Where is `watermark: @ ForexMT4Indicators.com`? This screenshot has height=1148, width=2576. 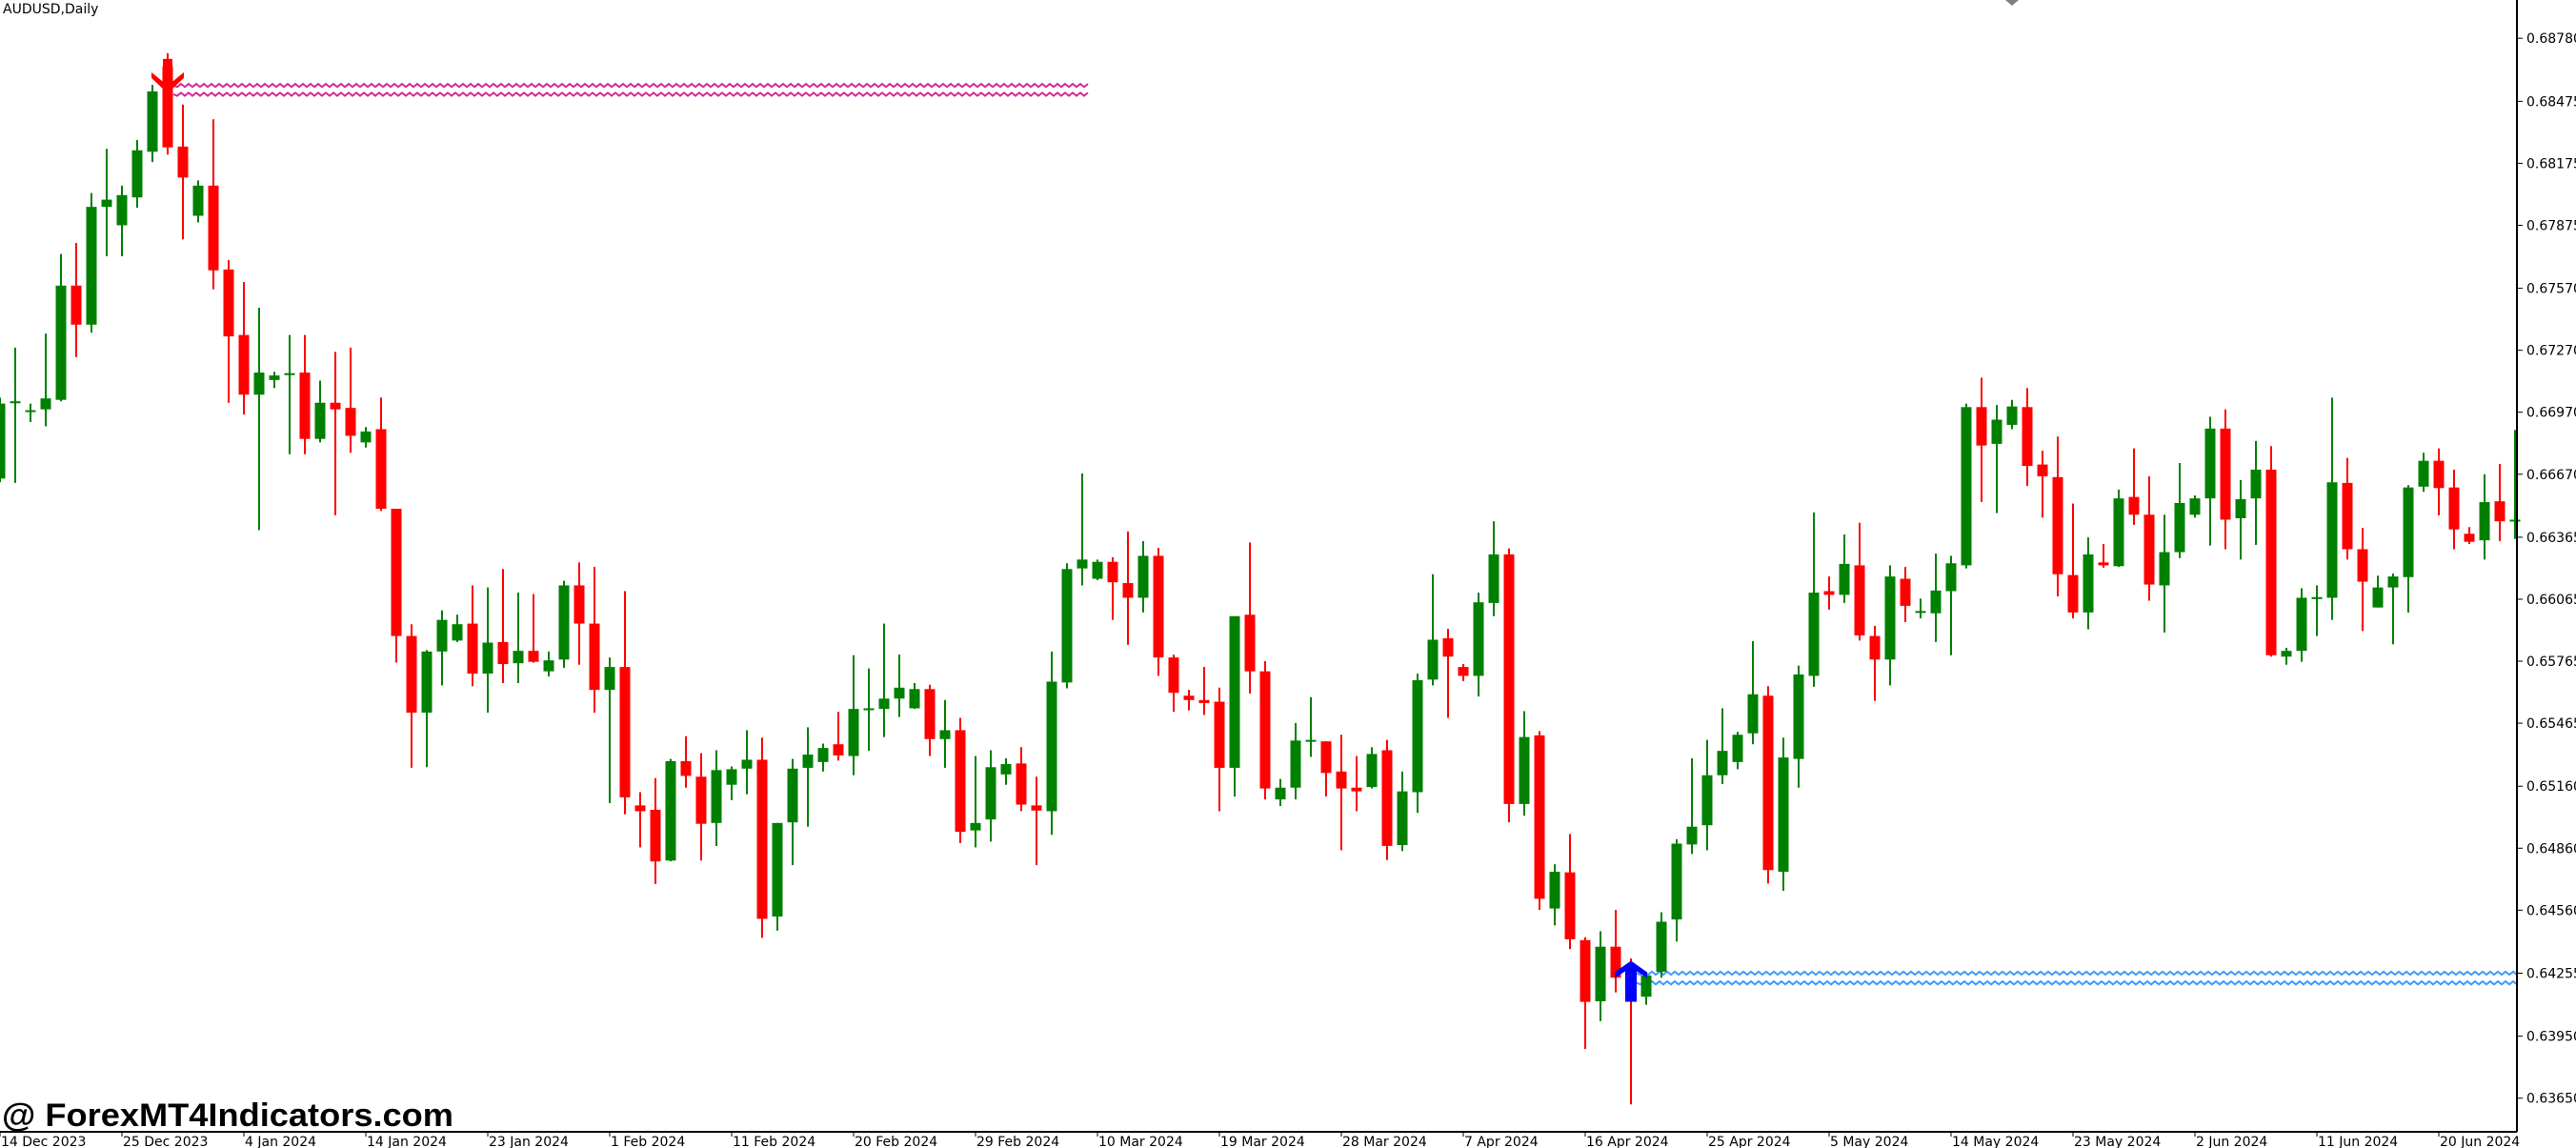
watermark: @ ForexMT4Indicators.com is located at coordinates (227, 1116).